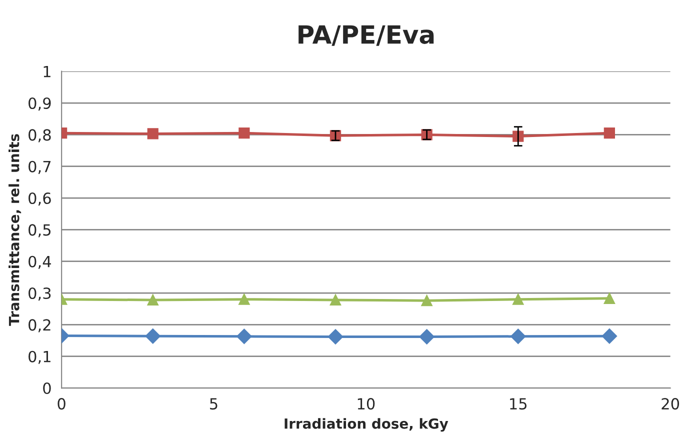  What do you see at coordinates (39, 325) in the screenshot?
I see `y-tick-label: 0,2` at bounding box center [39, 325].